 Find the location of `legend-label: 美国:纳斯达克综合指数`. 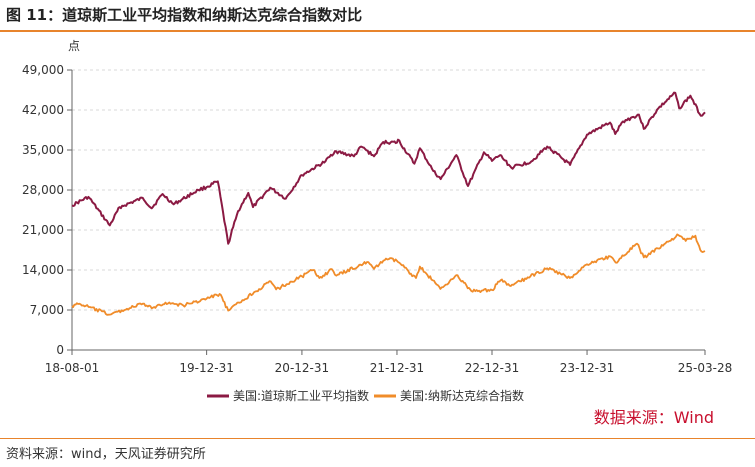

legend-label: 美国:纳斯达克综合指数 is located at coordinates (462, 395).